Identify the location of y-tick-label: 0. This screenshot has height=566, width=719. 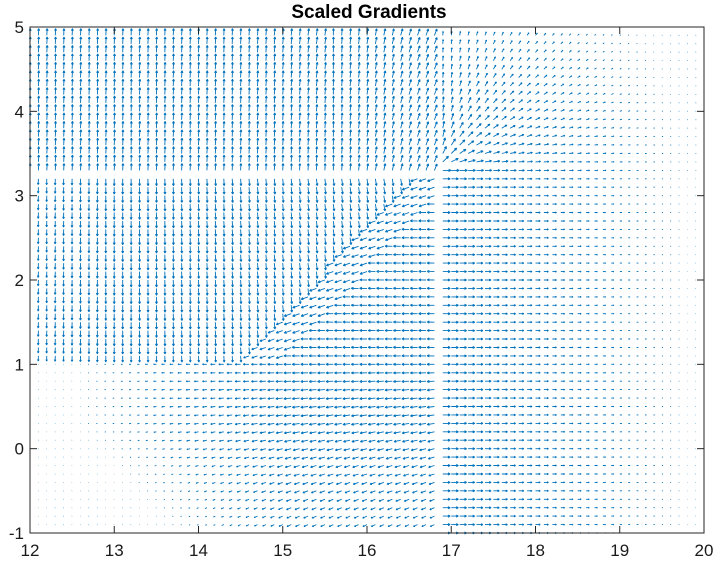
(19, 449).